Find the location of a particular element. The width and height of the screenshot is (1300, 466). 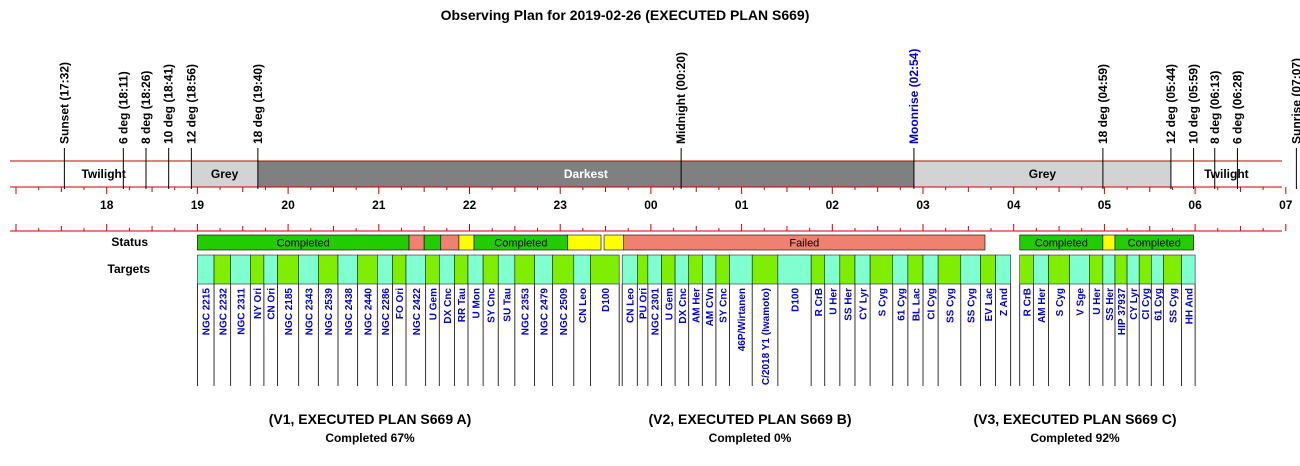

target-label-hip-37937-53: HIP 37937 is located at coordinates (1122, 312).